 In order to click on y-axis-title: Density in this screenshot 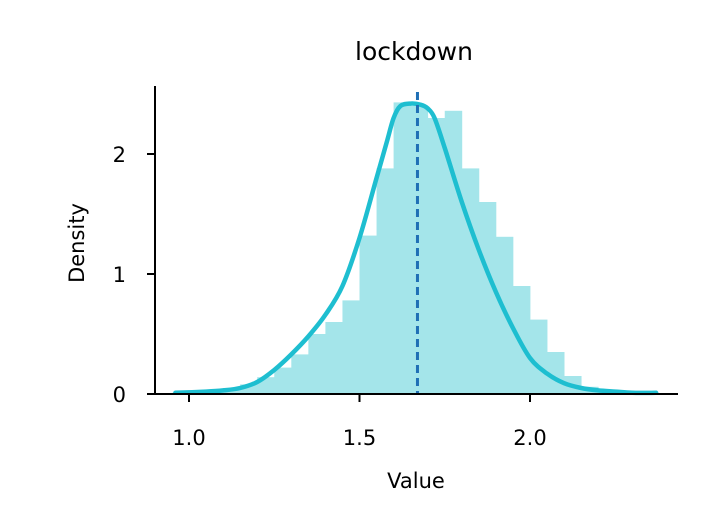, I will do `click(77, 243)`.